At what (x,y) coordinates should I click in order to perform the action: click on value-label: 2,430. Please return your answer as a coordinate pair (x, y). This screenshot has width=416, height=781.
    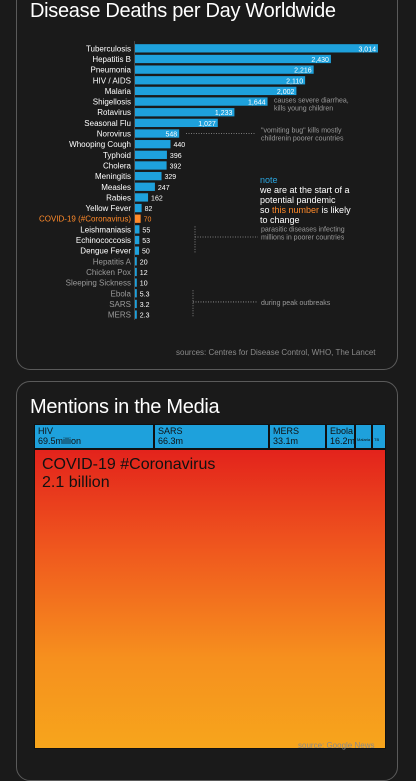
    Looking at the image, I should click on (320, 60).